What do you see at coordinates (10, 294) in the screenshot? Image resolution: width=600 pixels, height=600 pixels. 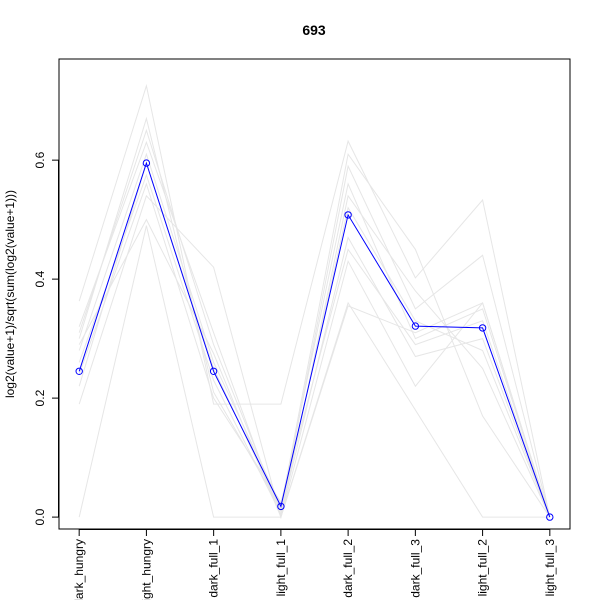 I see `y-axis-label: log2(value+1)/sqrt(sum(log2(value+1)))` at bounding box center [10, 294].